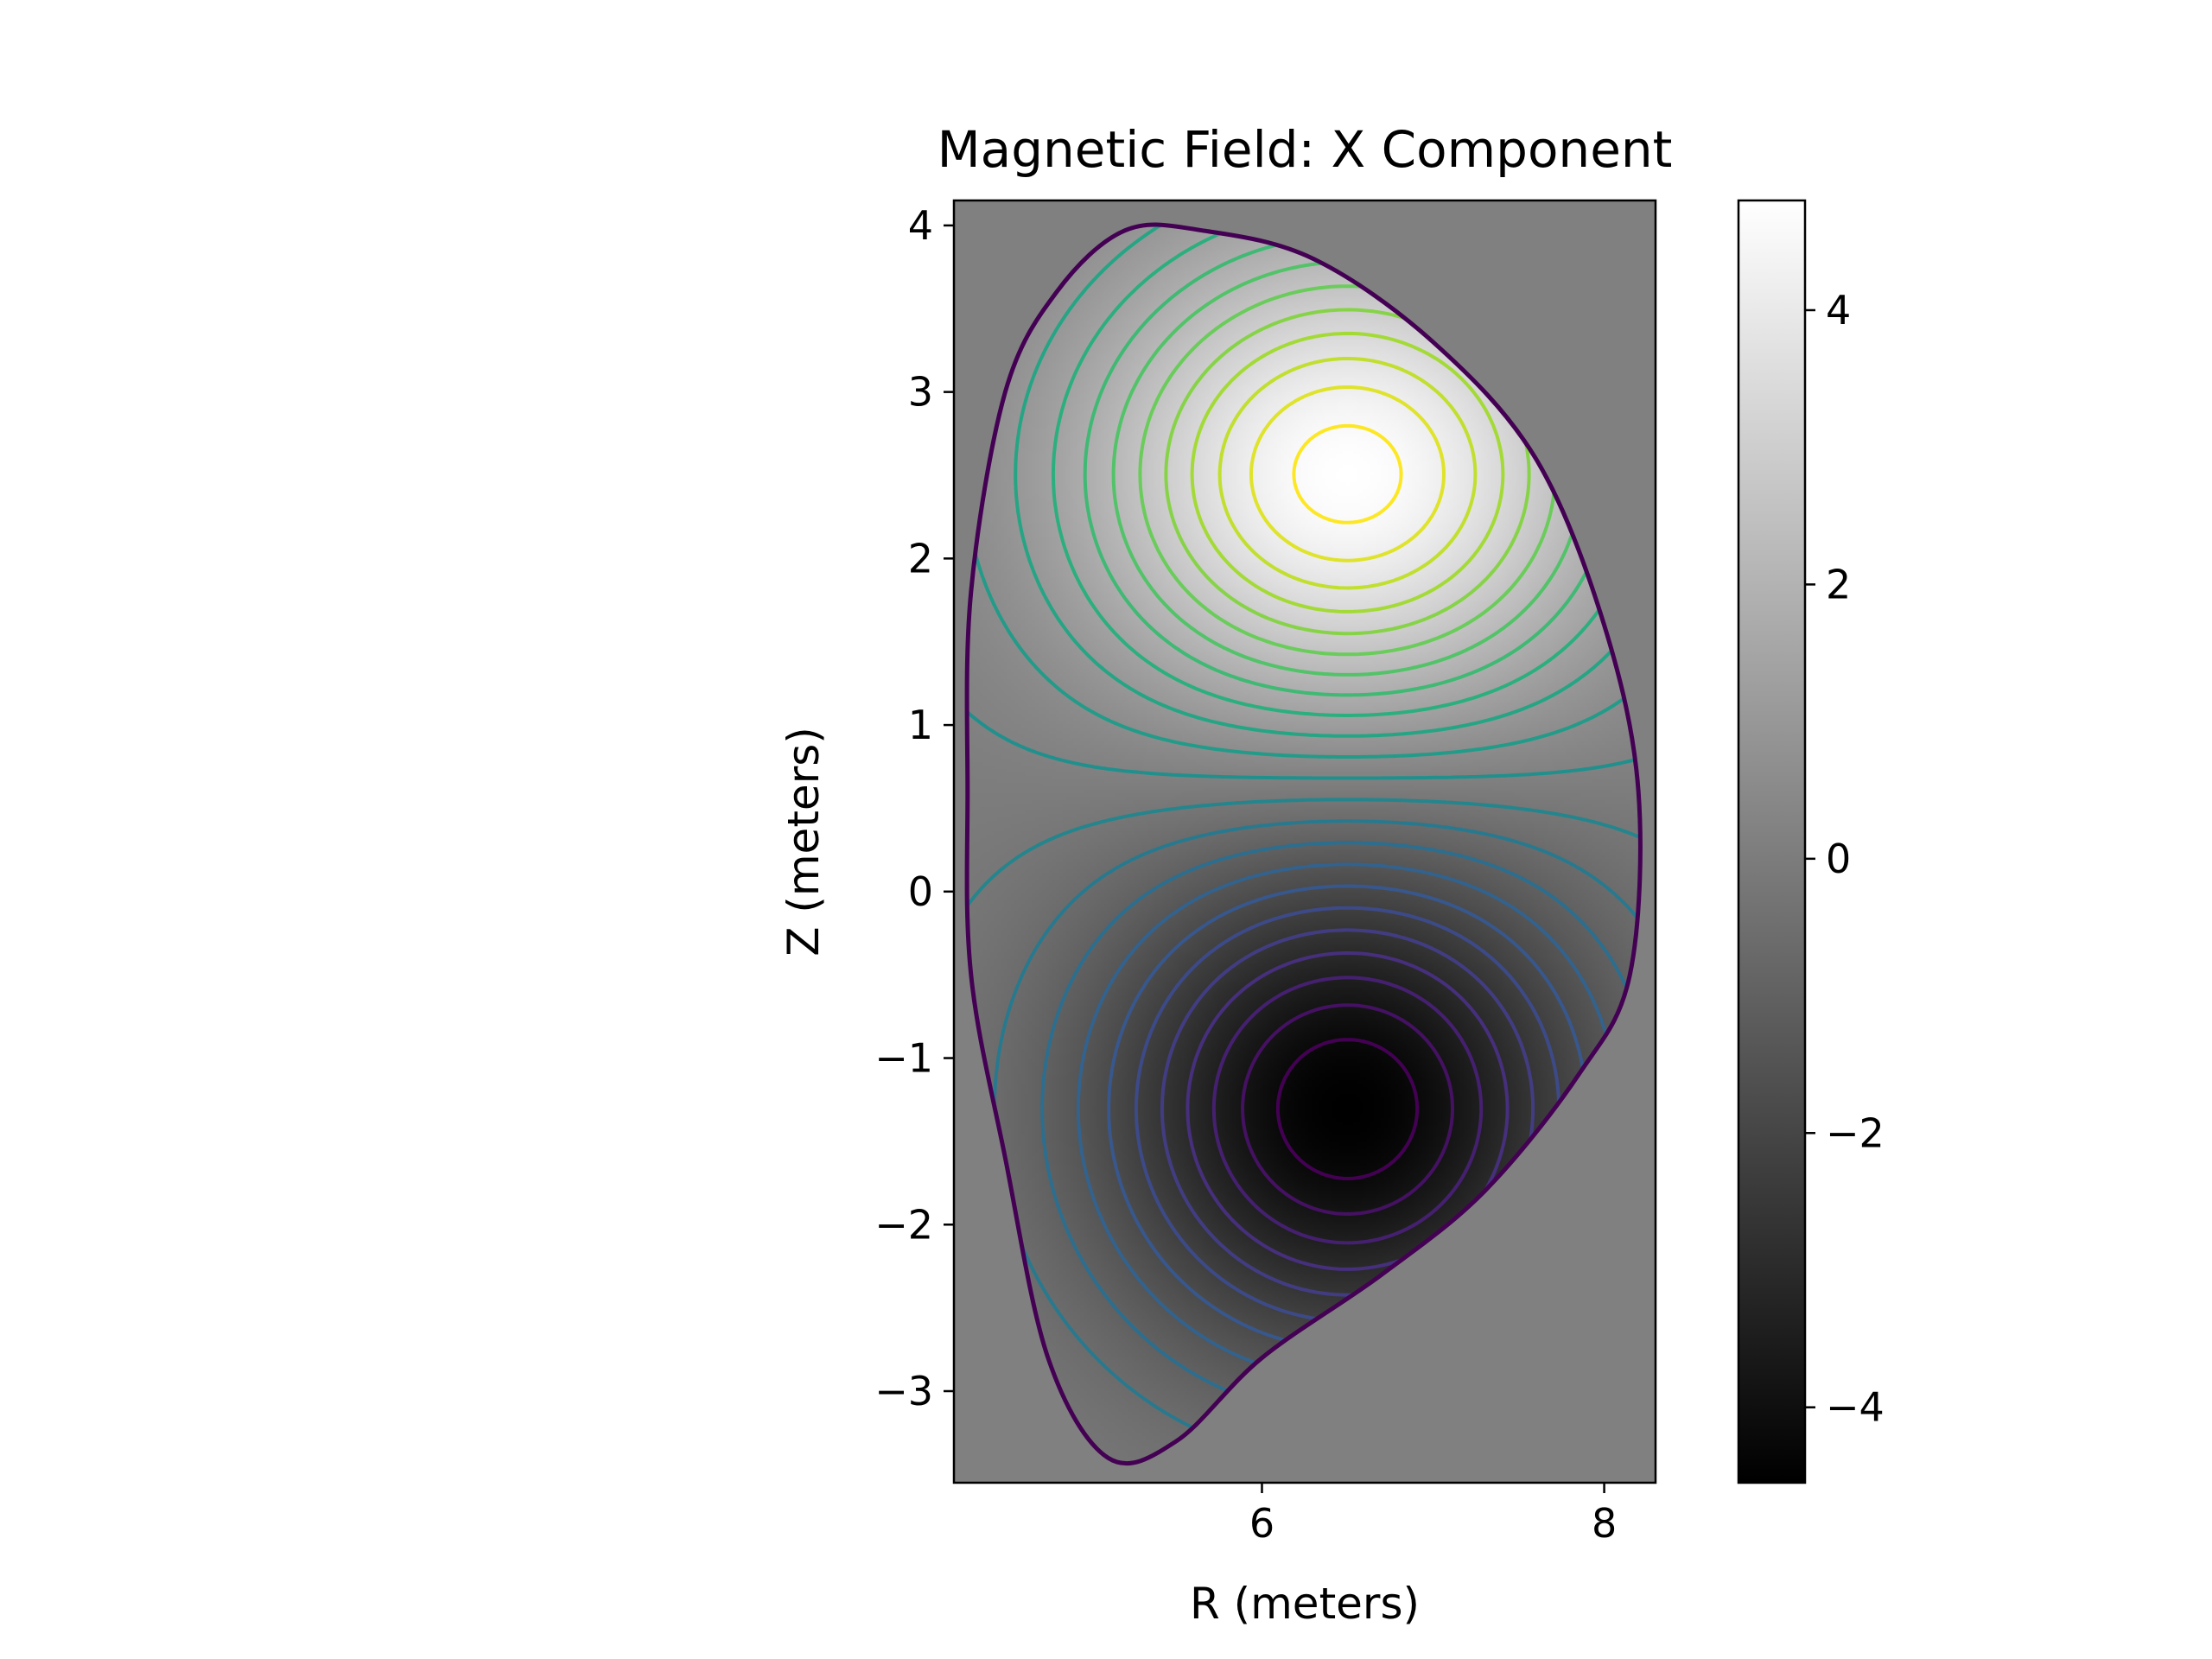  What do you see at coordinates (920, 225) in the screenshot?
I see `y-tick-label: 4` at bounding box center [920, 225].